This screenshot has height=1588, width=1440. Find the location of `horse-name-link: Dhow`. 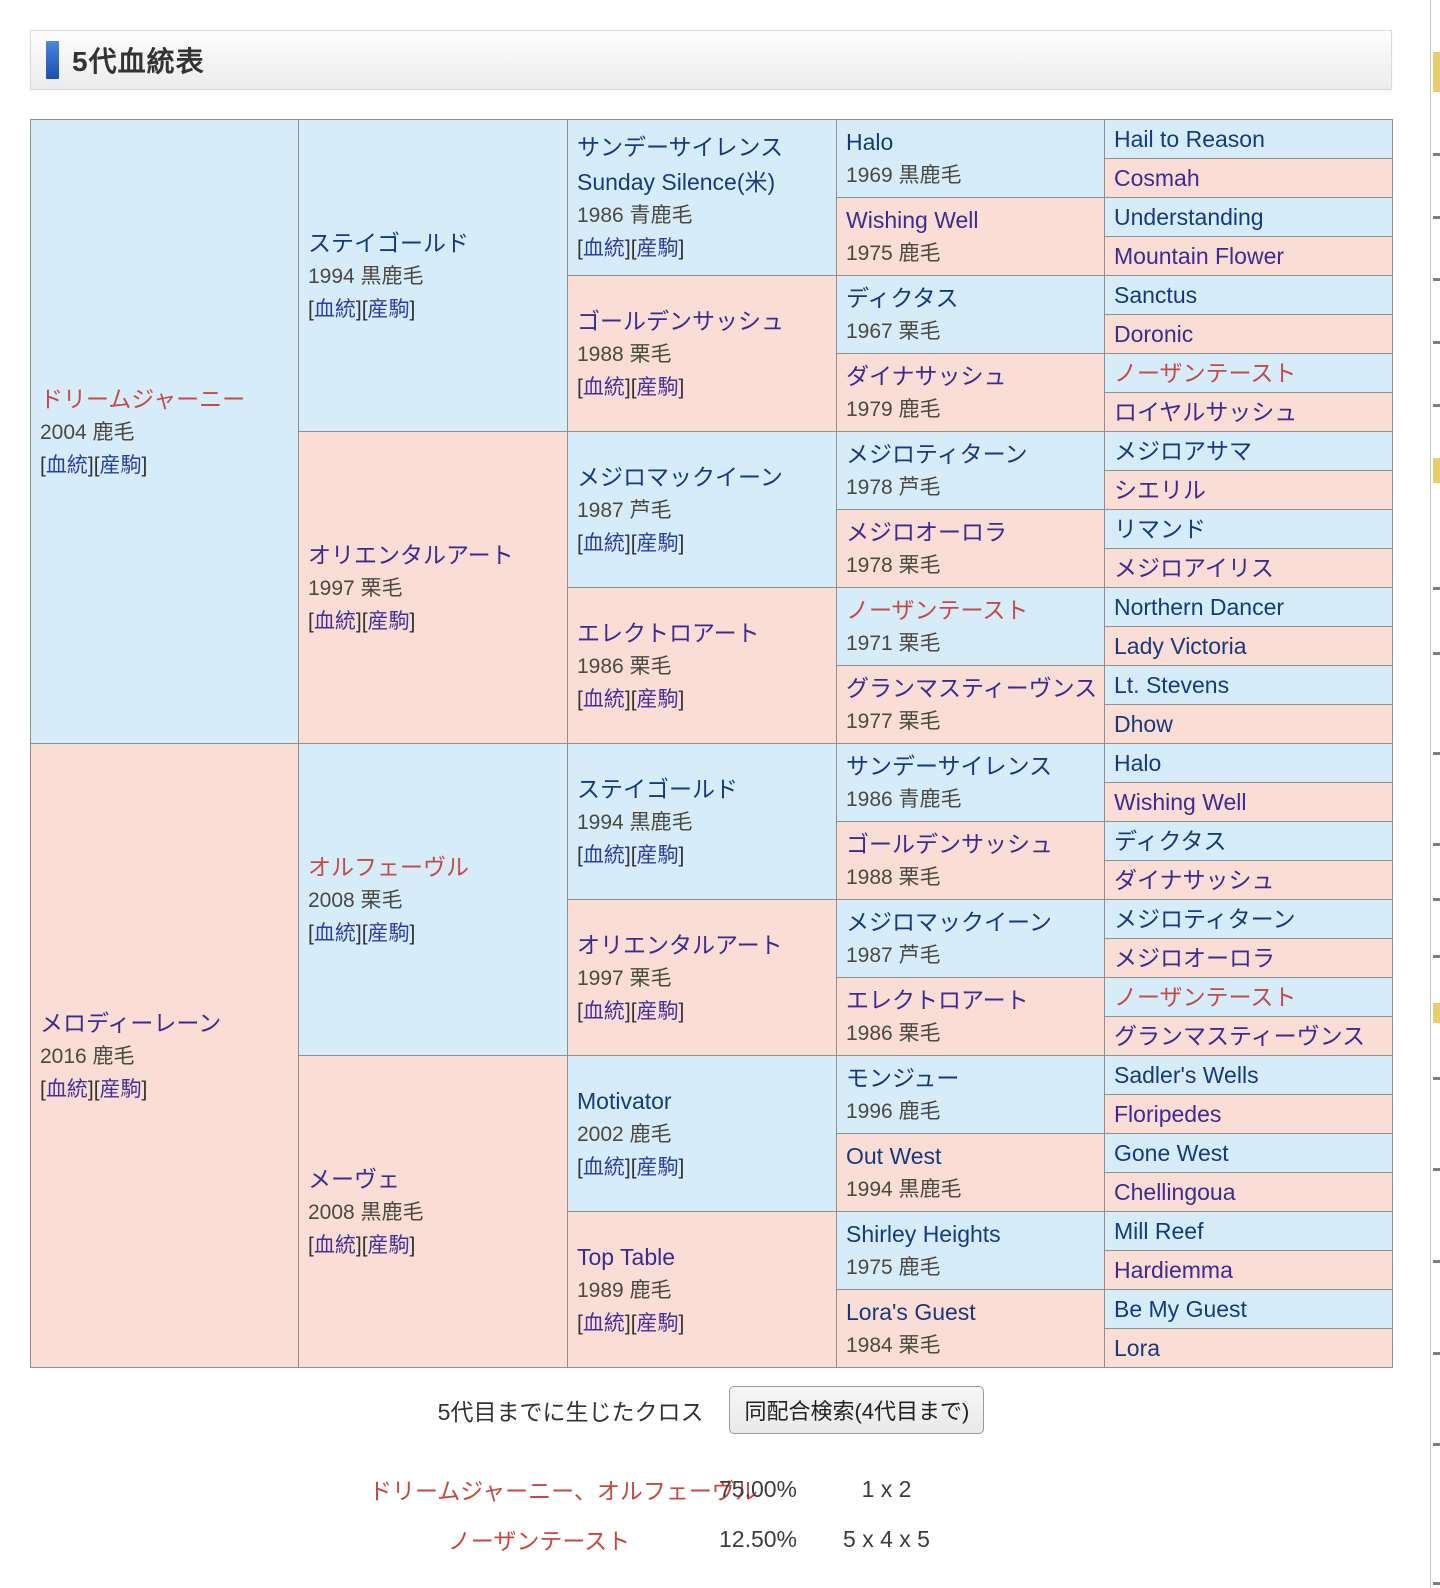

horse-name-link: Dhow is located at coordinates (1143, 724).